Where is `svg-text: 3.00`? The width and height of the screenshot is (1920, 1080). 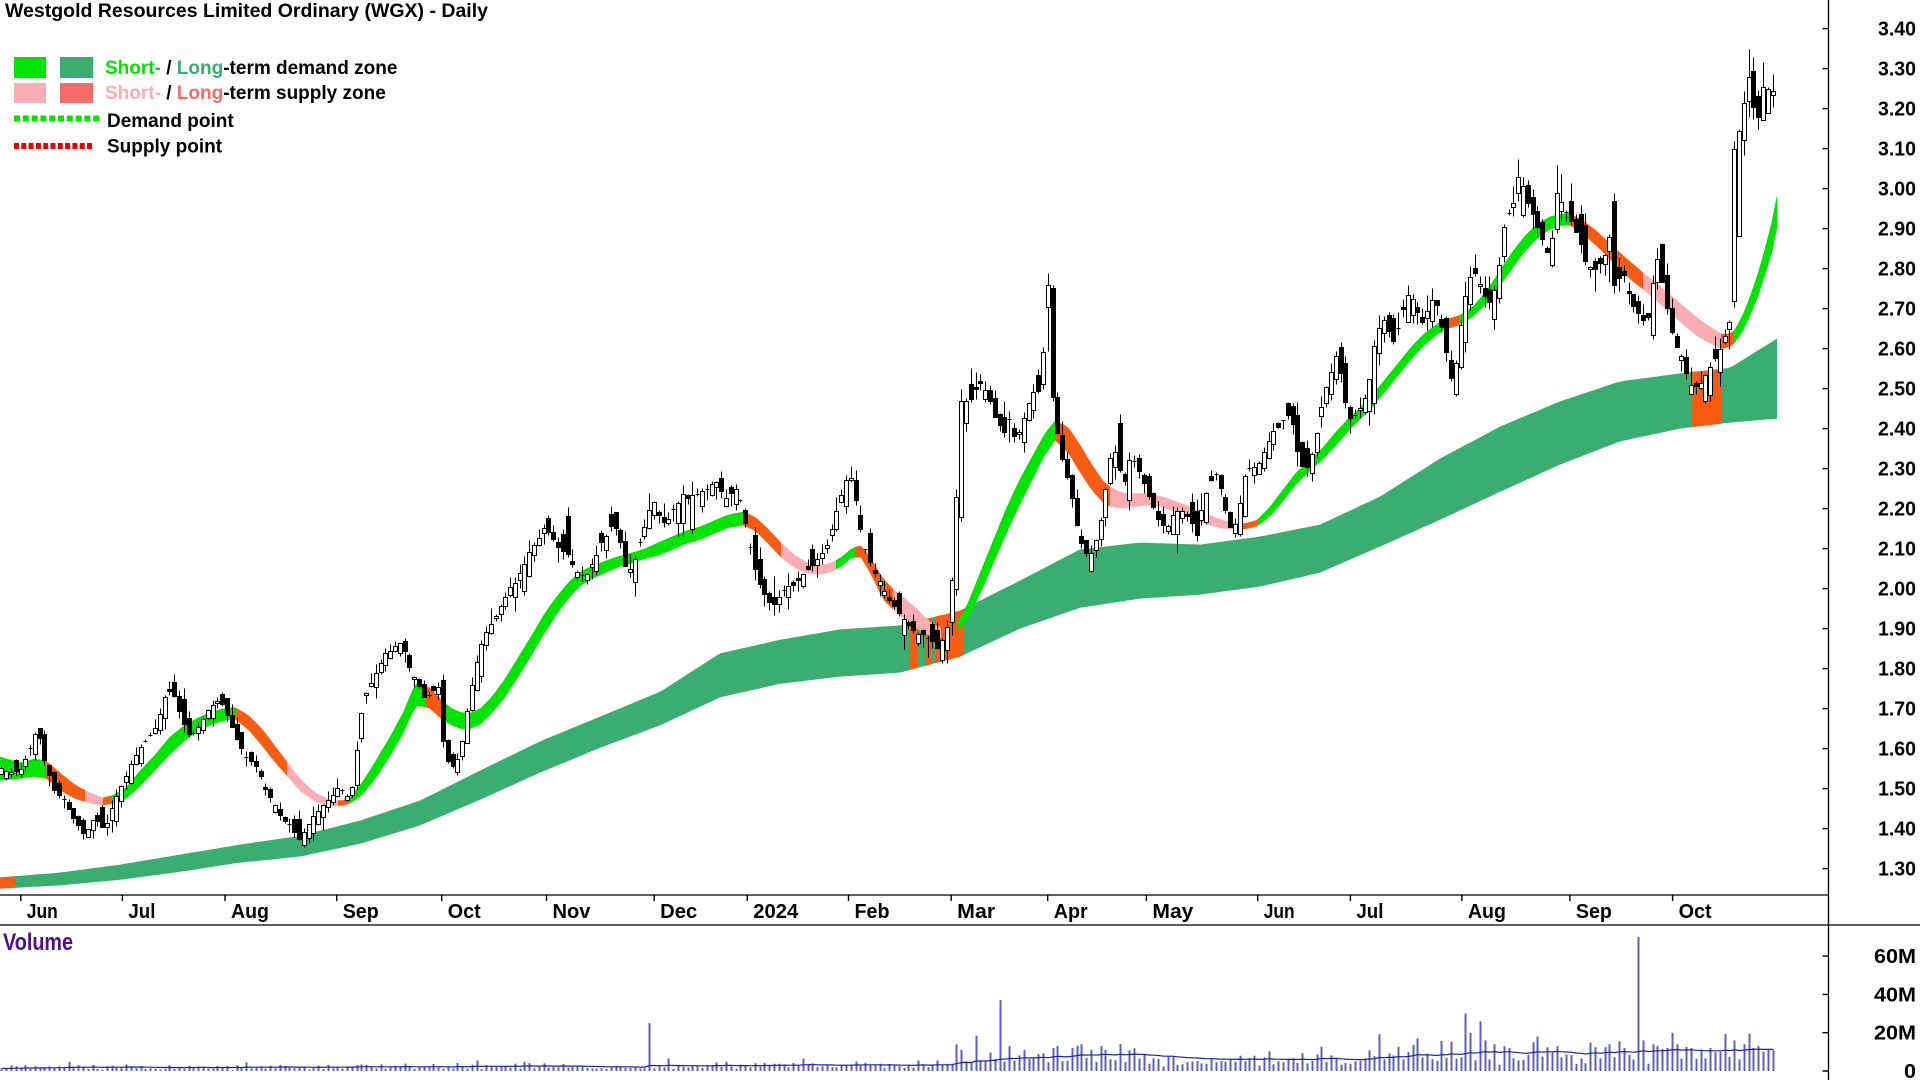 svg-text: 3.00 is located at coordinates (1897, 190).